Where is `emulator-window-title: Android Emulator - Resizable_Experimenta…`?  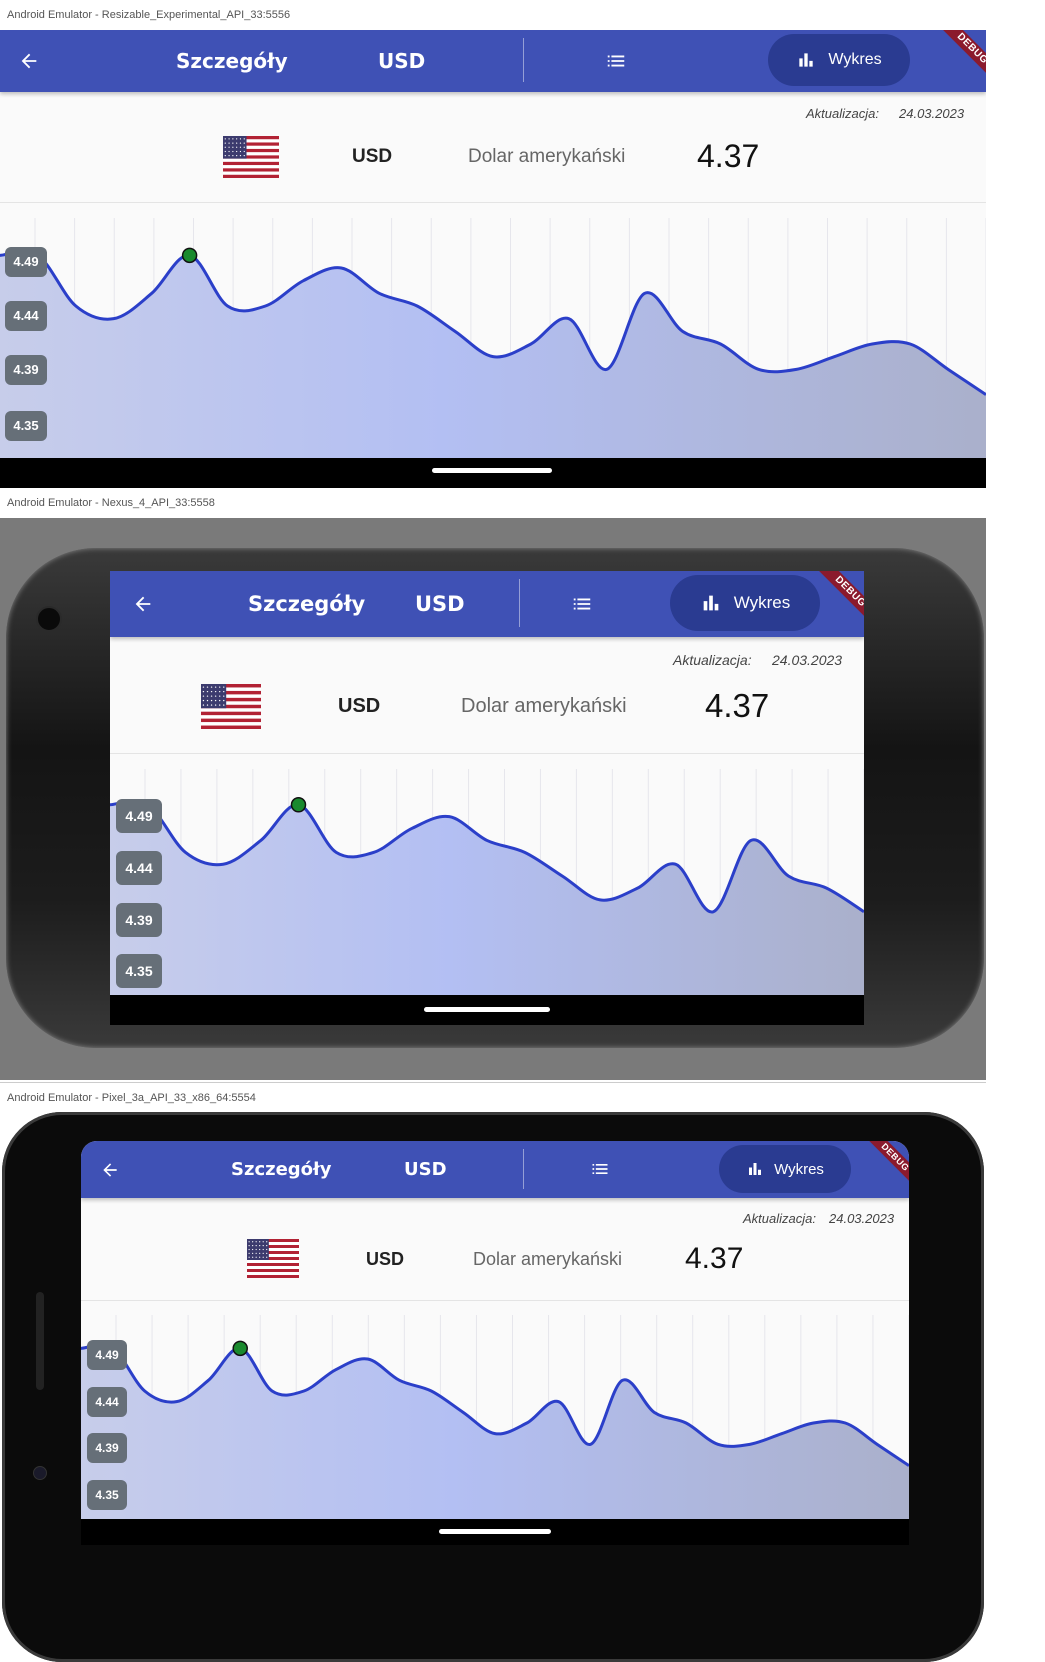 emulator-window-title: Android Emulator - Resizable_Experimenta… is located at coordinates (522, 15).